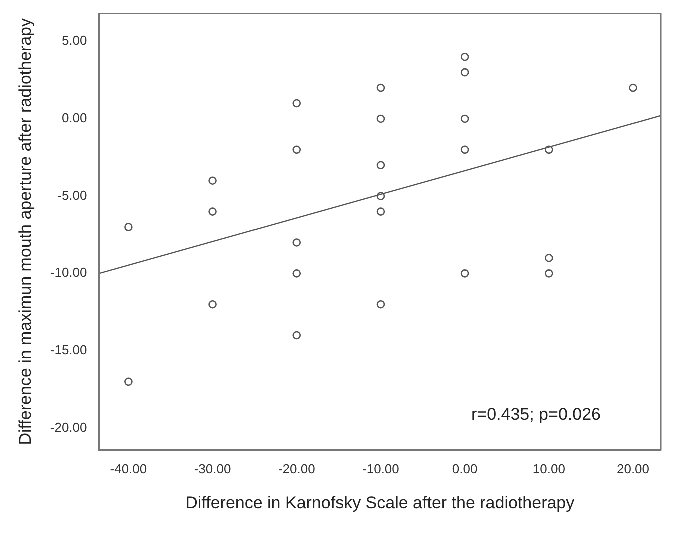 Image resolution: width=673 pixels, height=538 pixels. What do you see at coordinates (129, 468) in the screenshot?
I see `x-tick-label: -40.00` at bounding box center [129, 468].